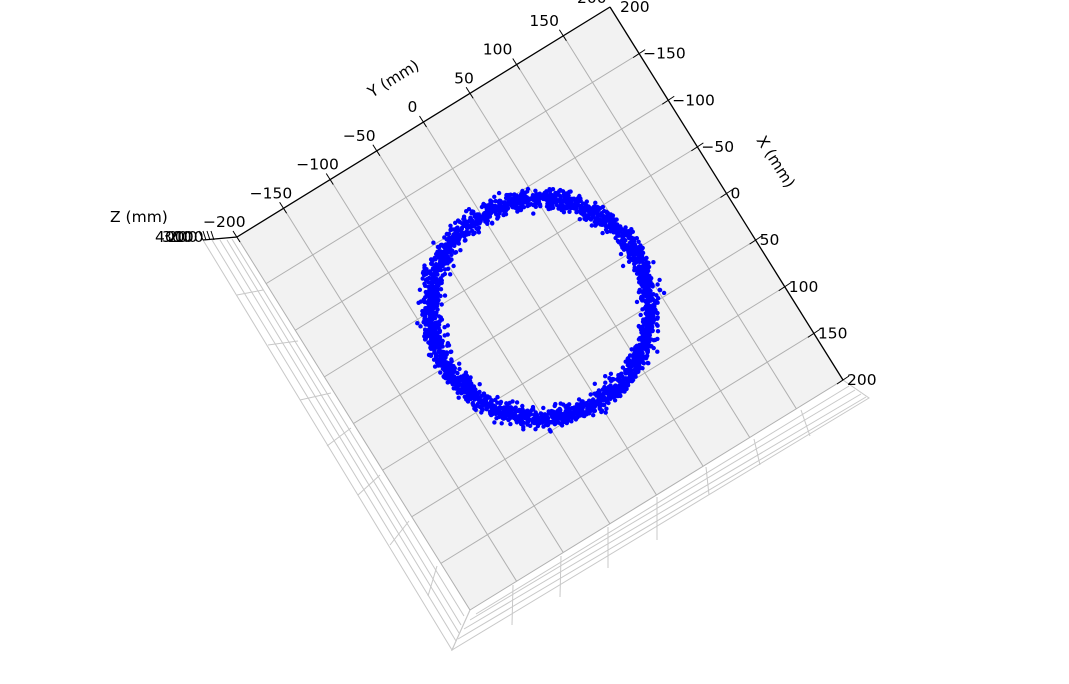 The height and width of the screenshot is (684, 1069). I want to click on x-tick-label: 200, so click(862, 380).